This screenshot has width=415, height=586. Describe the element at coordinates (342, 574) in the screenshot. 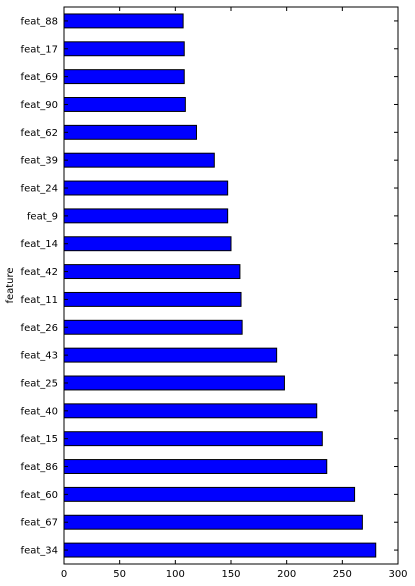

I see `x-tick-label: 250` at that location.